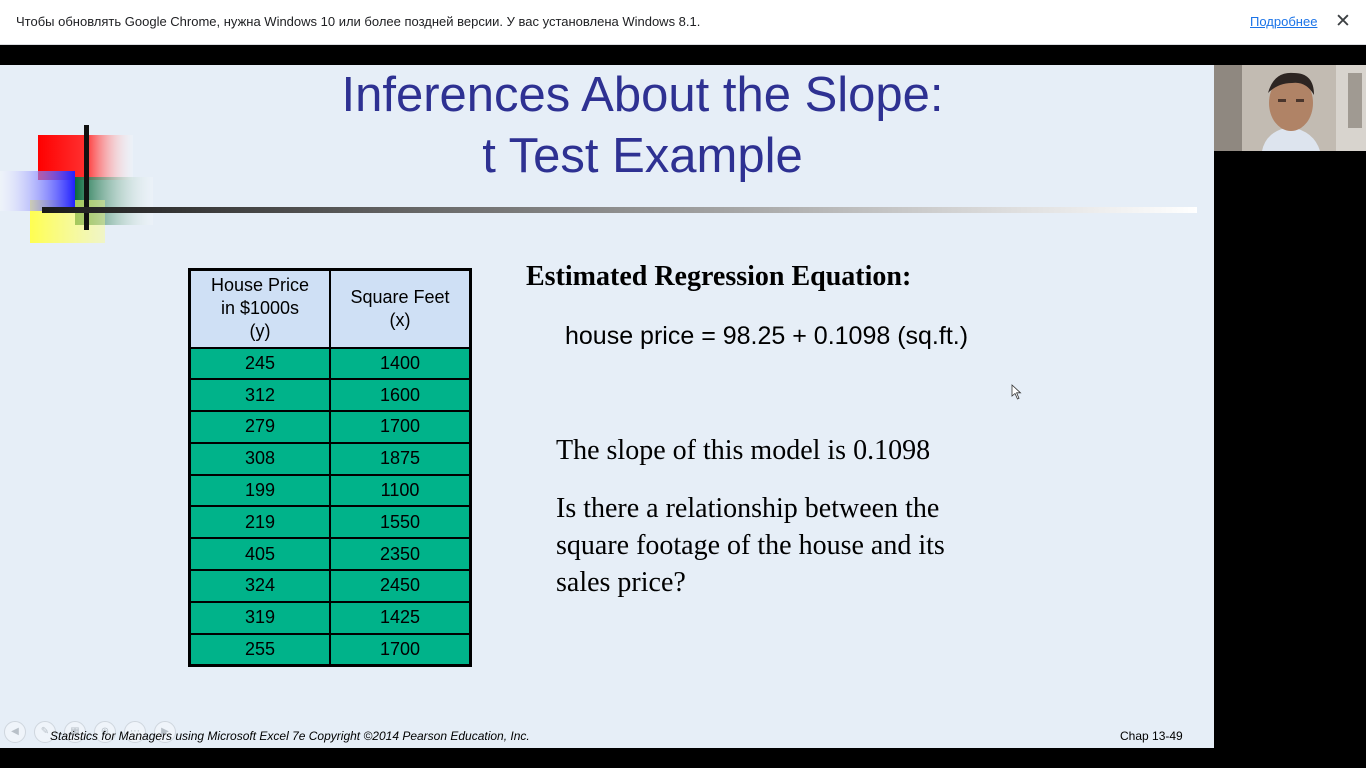 The height and width of the screenshot is (768, 1366). What do you see at coordinates (400, 308) in the screenshot?
I see `header-square-feet: Square Feet (x)` at bounding box center [400, 308].